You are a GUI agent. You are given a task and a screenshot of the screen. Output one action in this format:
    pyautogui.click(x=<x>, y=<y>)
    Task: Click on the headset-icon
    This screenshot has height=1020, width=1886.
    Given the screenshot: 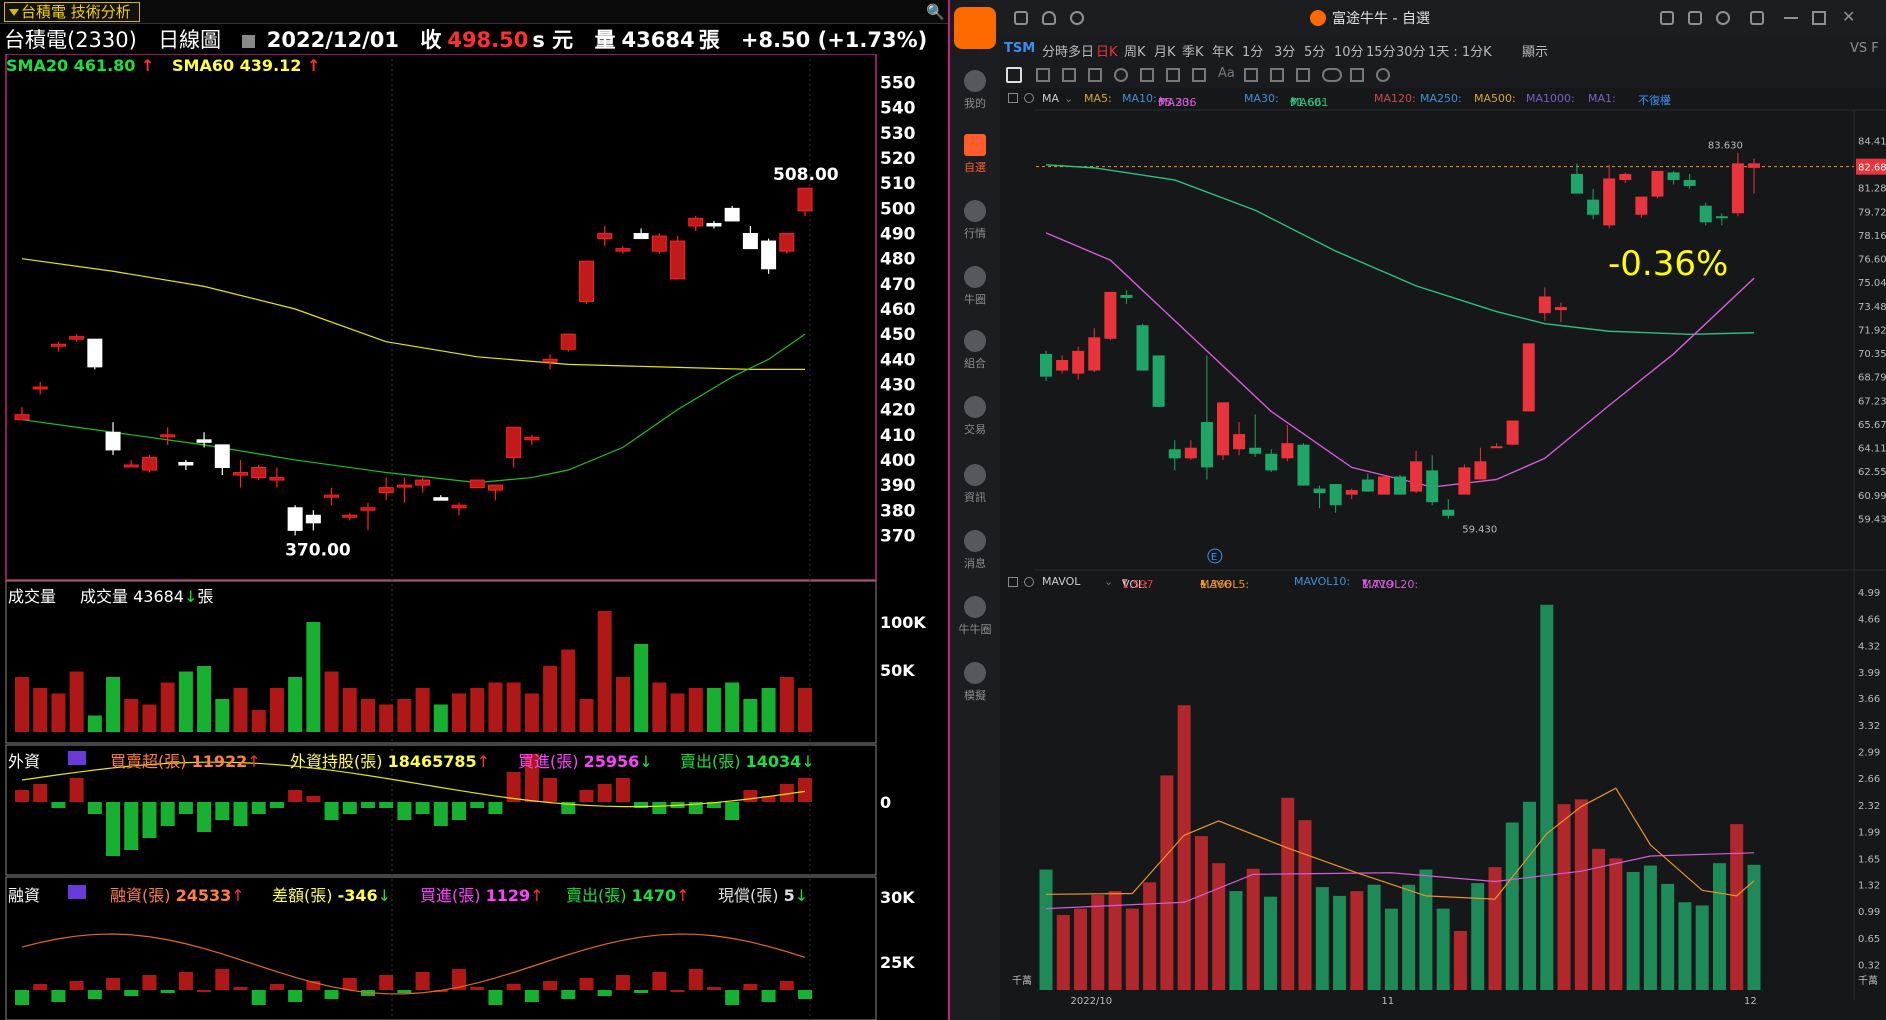 What is the action you would take?
    pyautogui.click(x=1667, y=18)
    